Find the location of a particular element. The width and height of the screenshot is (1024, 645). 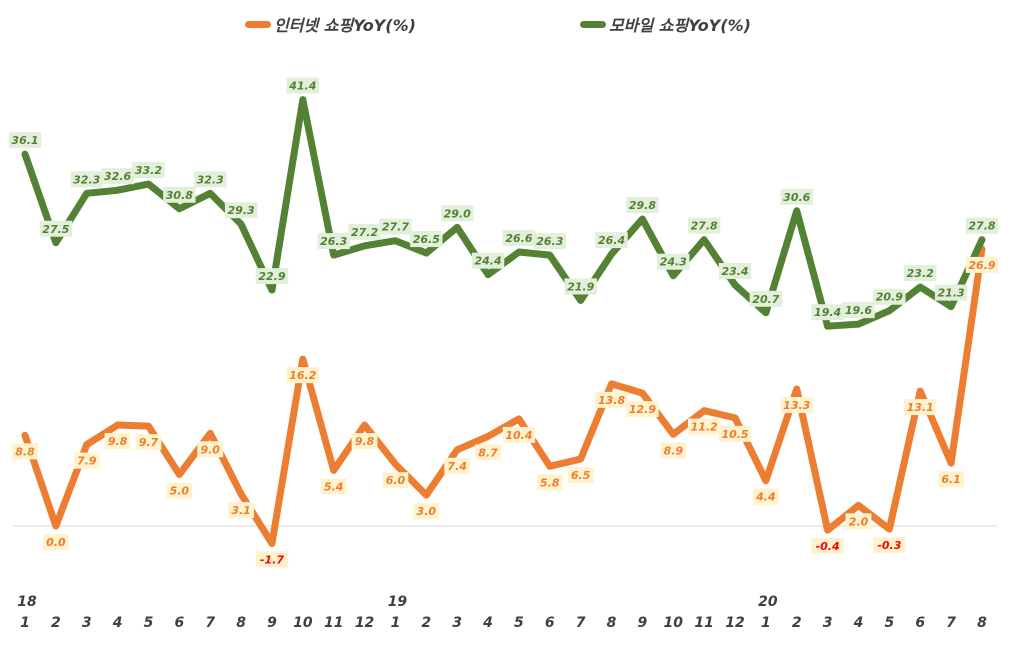

data-label: 5.4 is located at coordinates (333, 486).